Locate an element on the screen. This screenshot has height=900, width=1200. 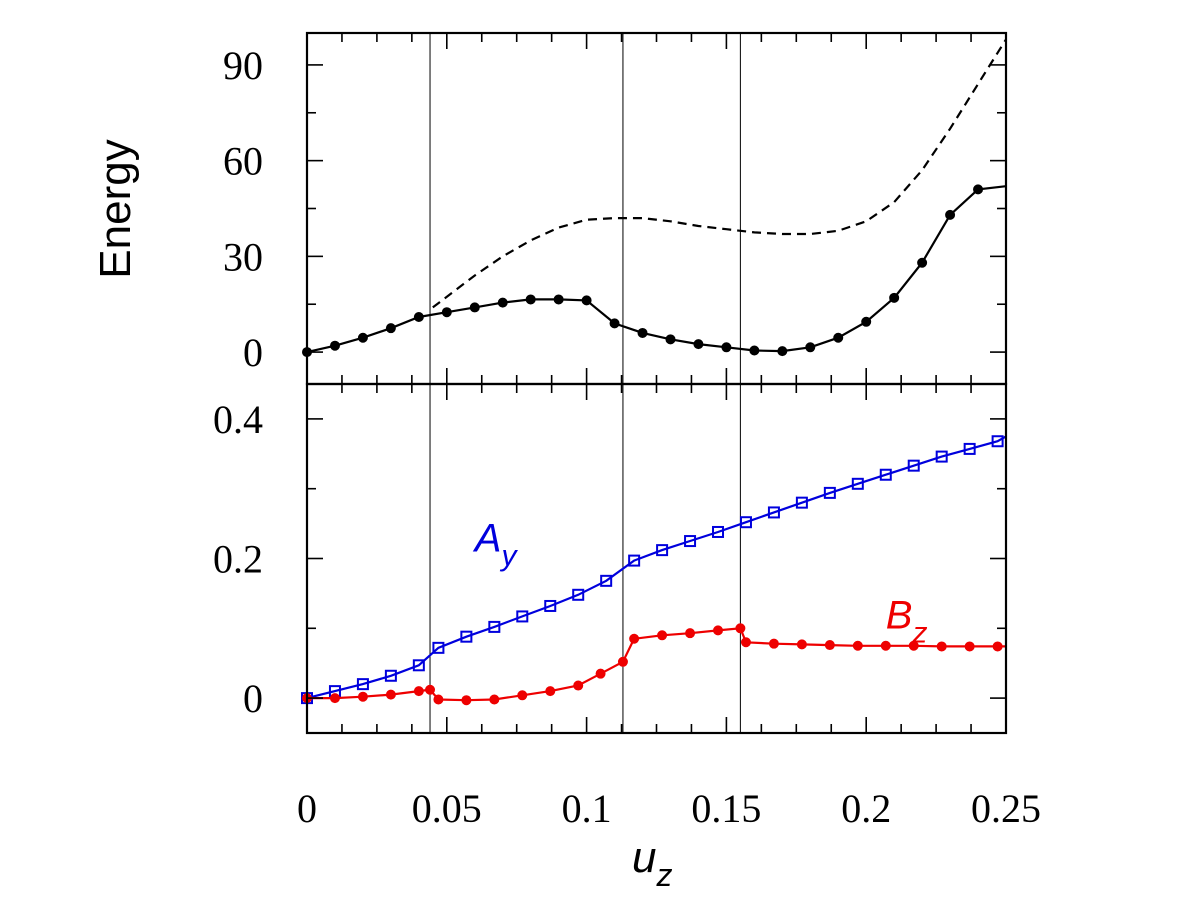
amplitude-panel-xtick-label: 0.15 is located at coordinates (726, 808).